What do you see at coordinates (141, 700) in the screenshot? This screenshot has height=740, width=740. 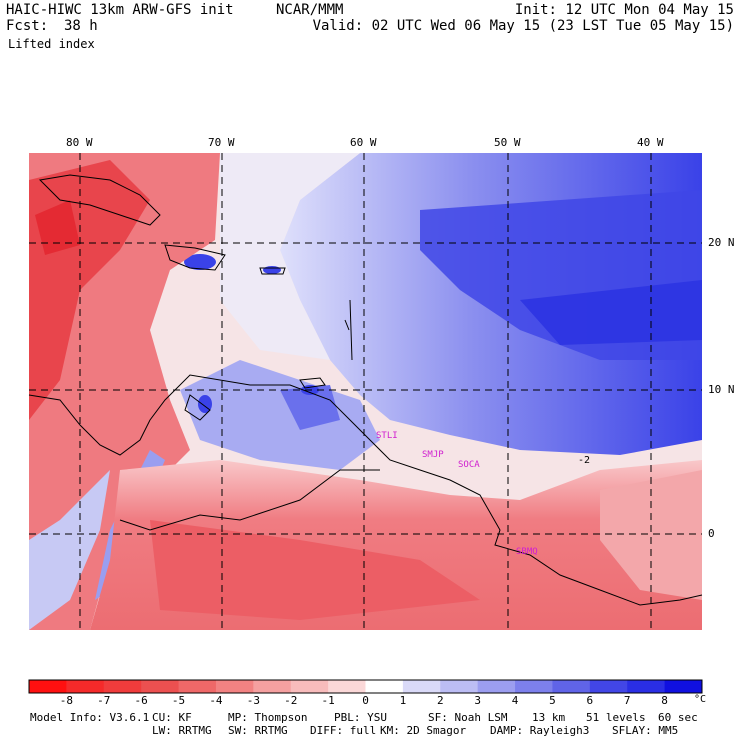 I see `colorbar-tick-label: -6` at bounding box center [141, 700].